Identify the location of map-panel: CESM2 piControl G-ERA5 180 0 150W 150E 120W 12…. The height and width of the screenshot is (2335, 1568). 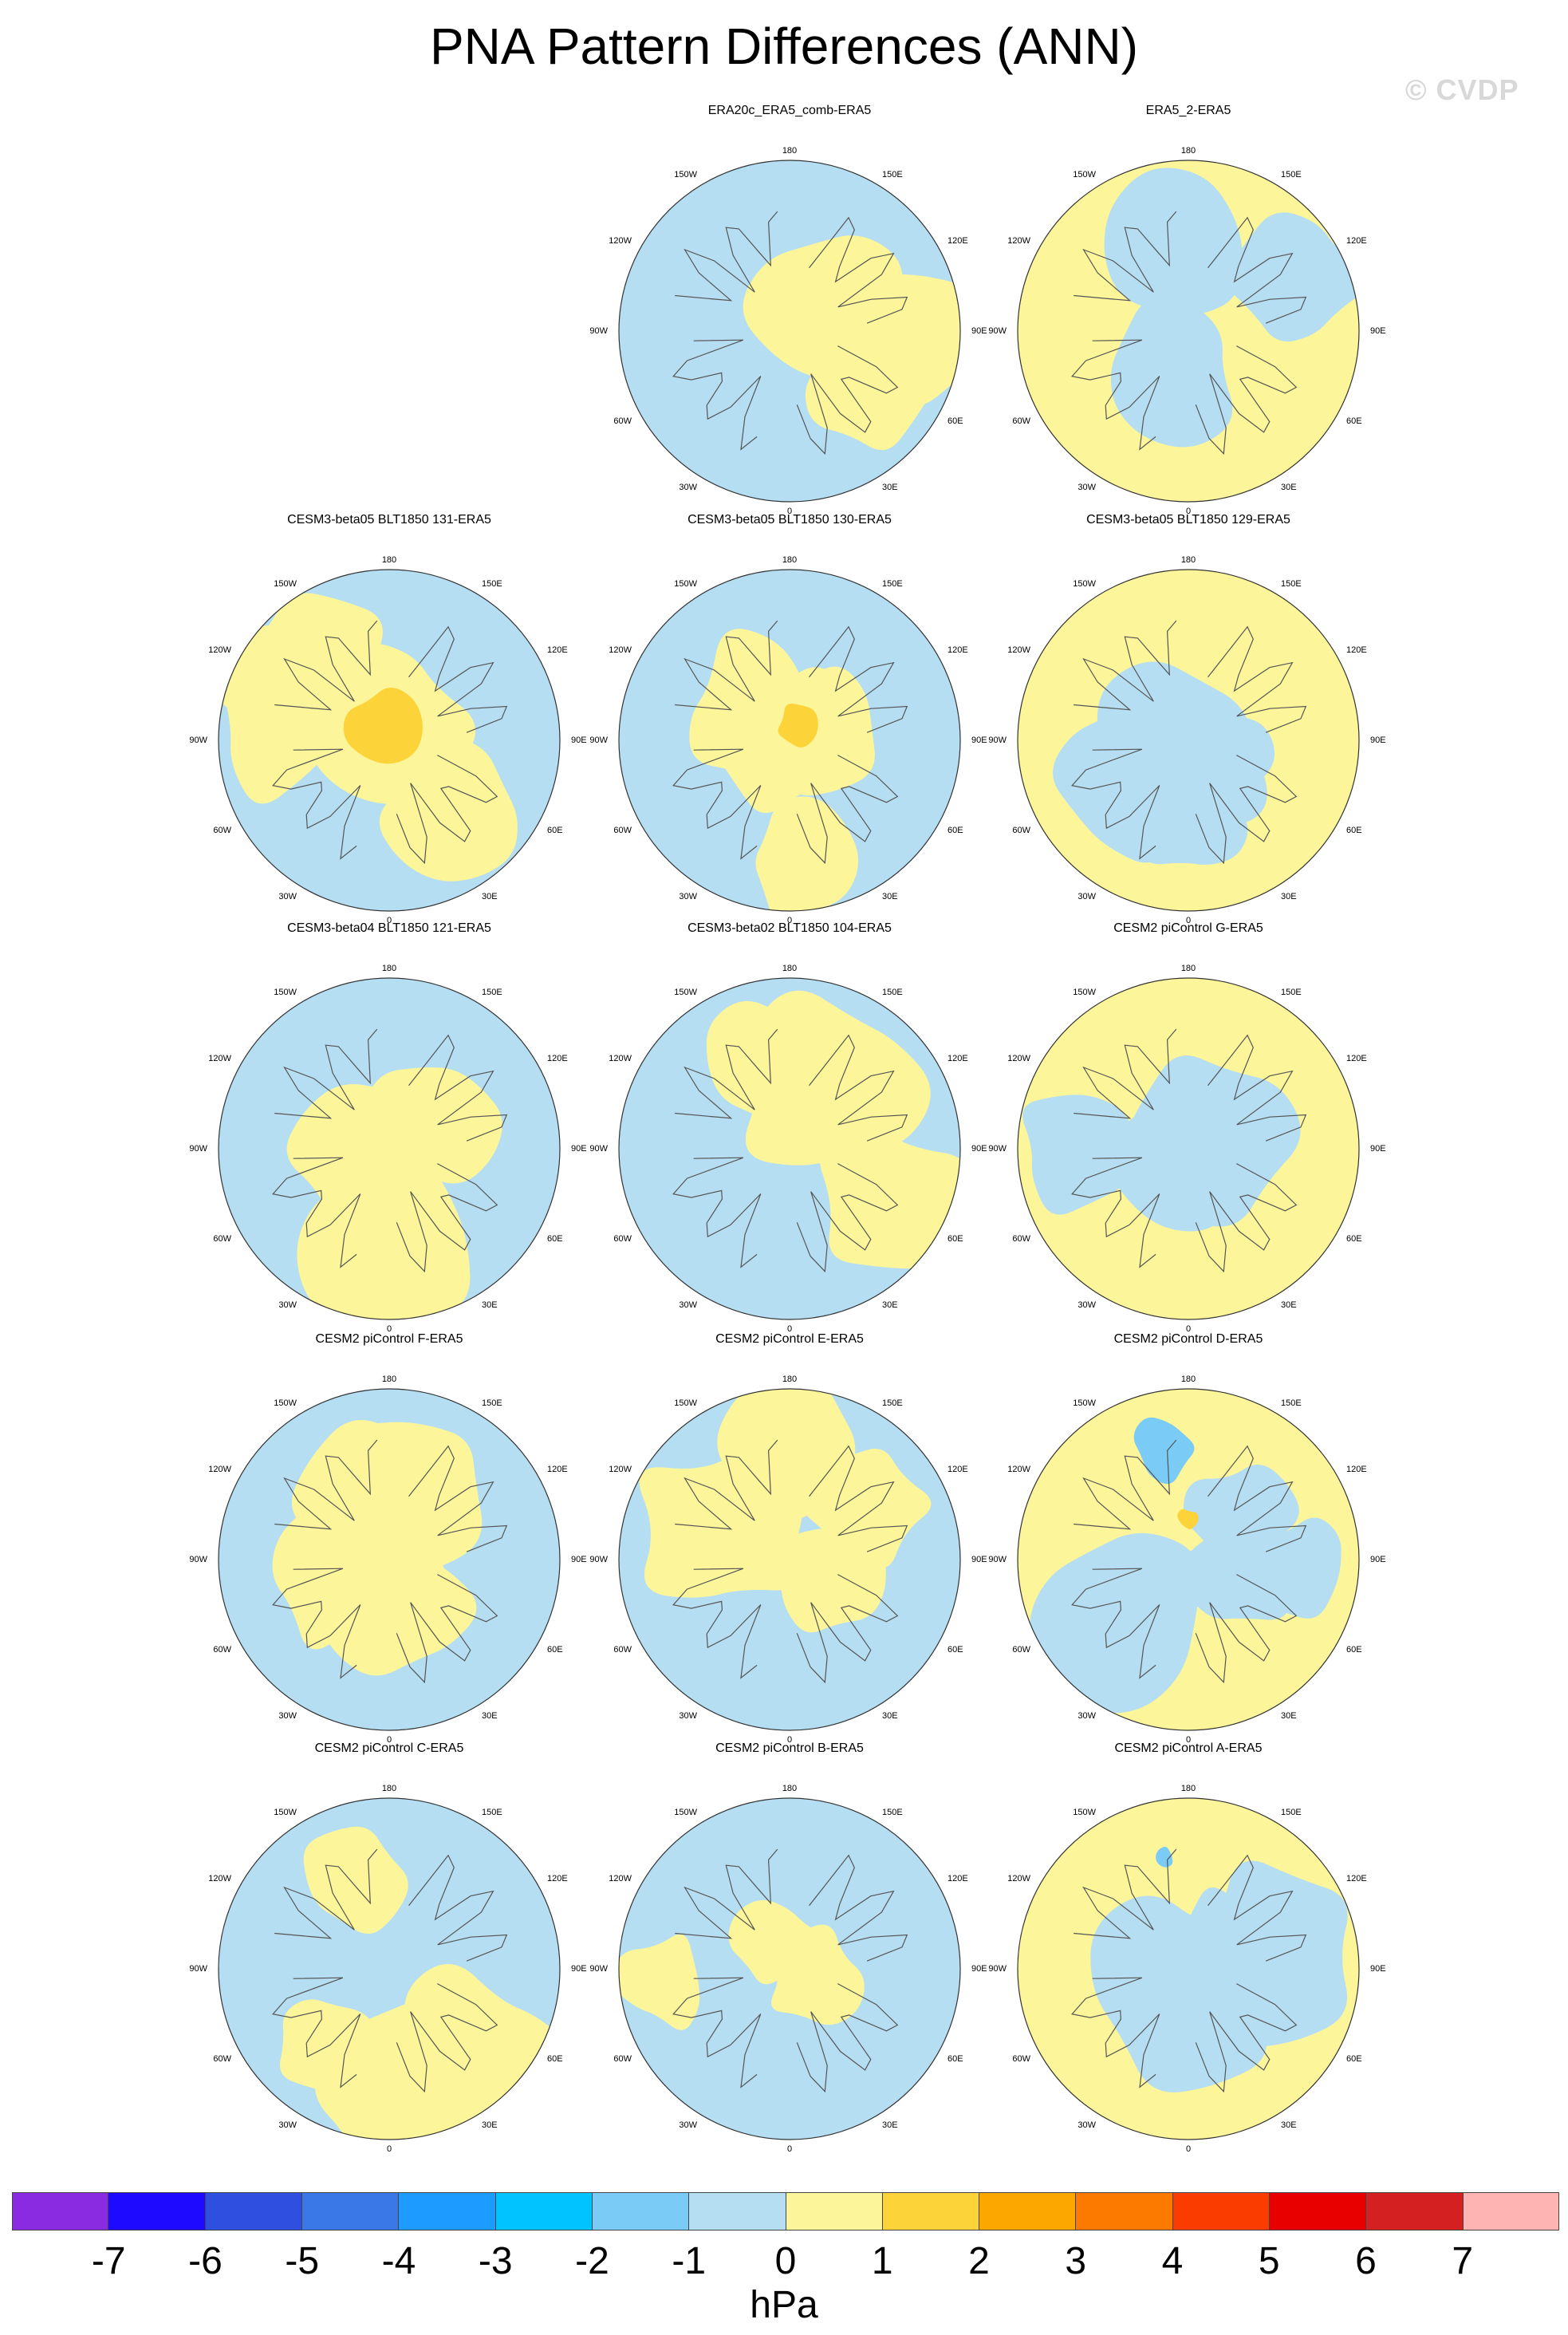
(1188, 1131).